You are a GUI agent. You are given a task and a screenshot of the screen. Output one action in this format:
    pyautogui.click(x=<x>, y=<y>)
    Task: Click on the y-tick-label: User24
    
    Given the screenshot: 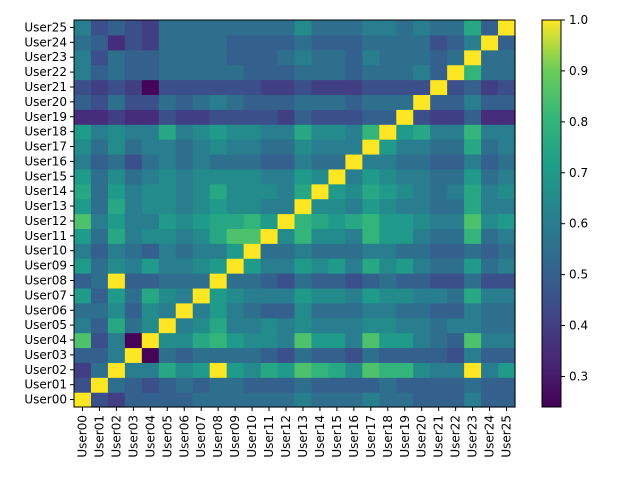 What is the action you would take?
    pyautogui.click(x=45, y=42)
    